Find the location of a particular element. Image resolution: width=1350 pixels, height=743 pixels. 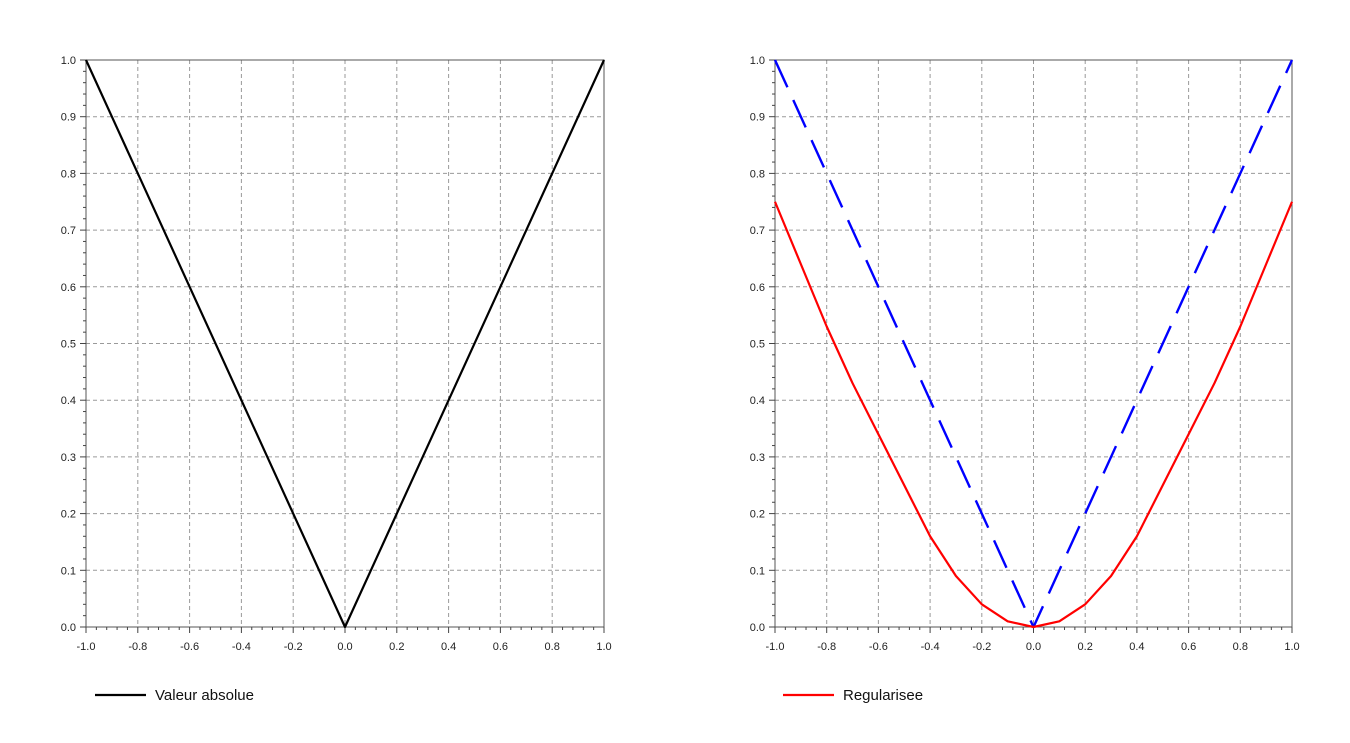

legend-label: Valeur absolue is located at coordinates (204, 695).